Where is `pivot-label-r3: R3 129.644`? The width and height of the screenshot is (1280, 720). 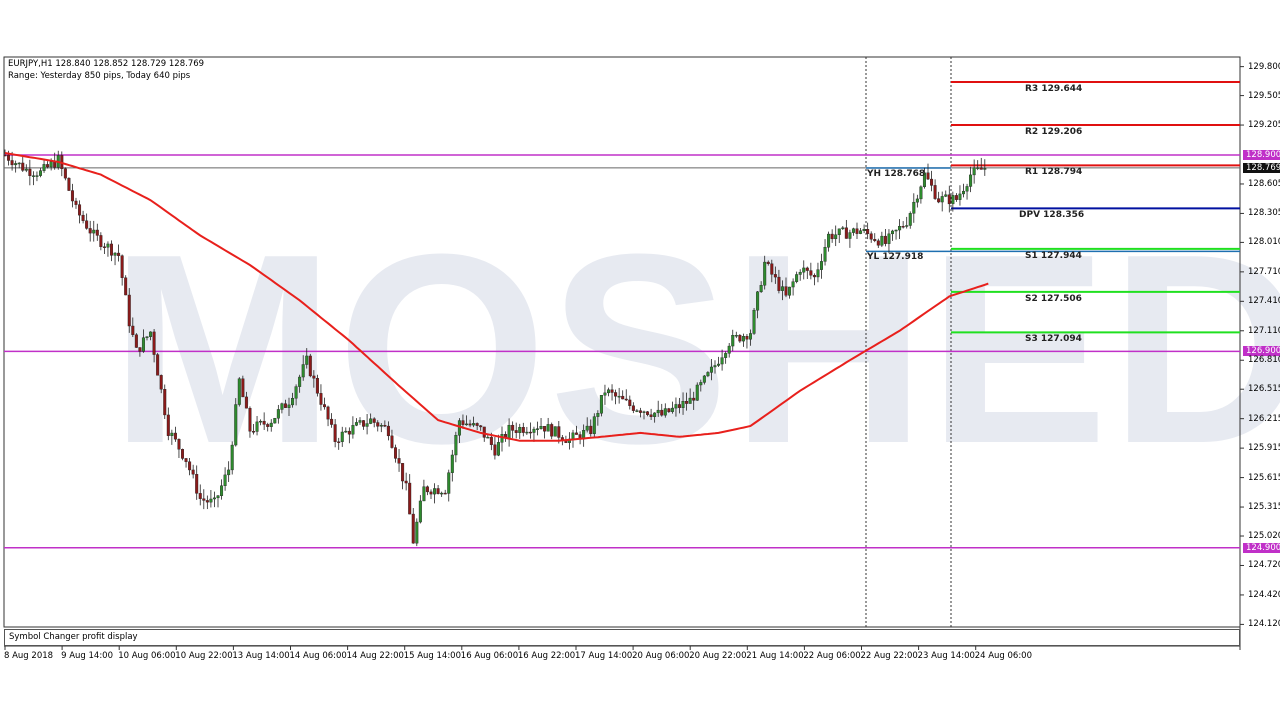
pivot-label-r3: R3 129.644 is located at coordinates (1054, 88).